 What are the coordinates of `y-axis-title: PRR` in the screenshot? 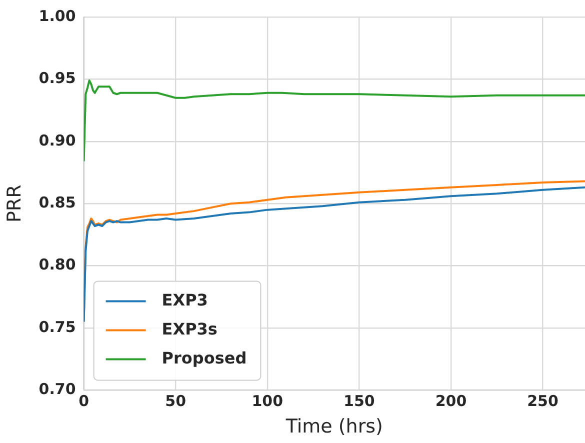 It's located at (14, 203).